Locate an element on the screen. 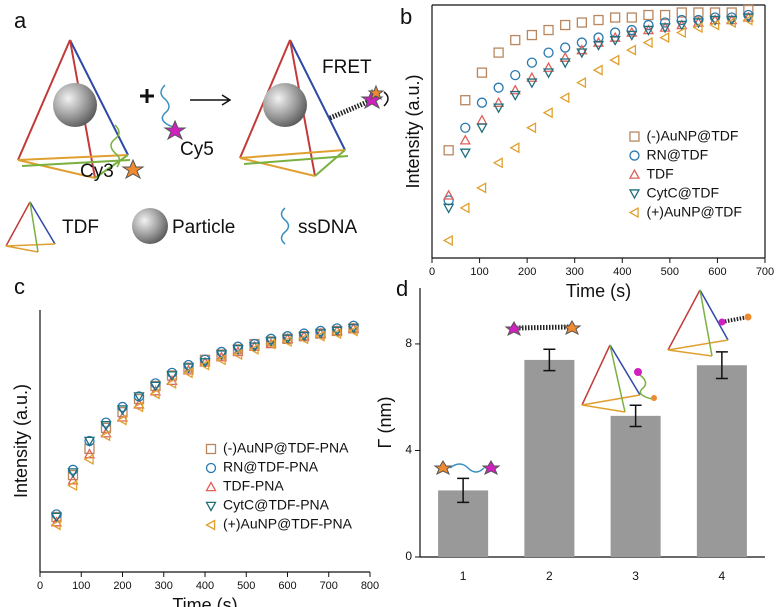 The height and width of the screenshot is (607, 779). plus is located at coordinates (147, 96).